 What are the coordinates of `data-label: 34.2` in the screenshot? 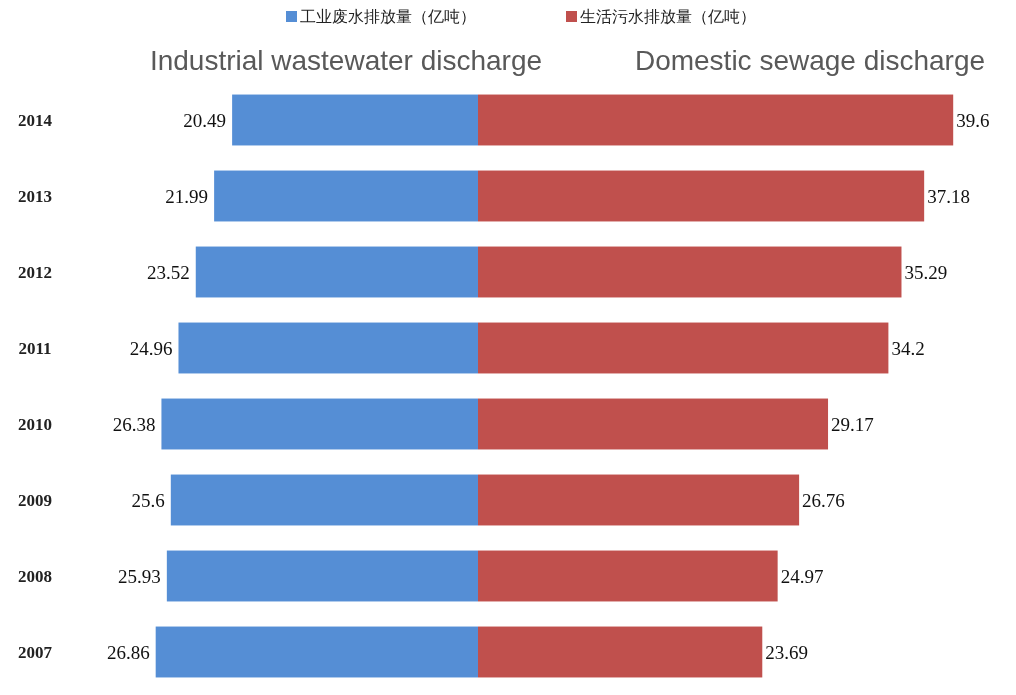 It's located at (908, 348).